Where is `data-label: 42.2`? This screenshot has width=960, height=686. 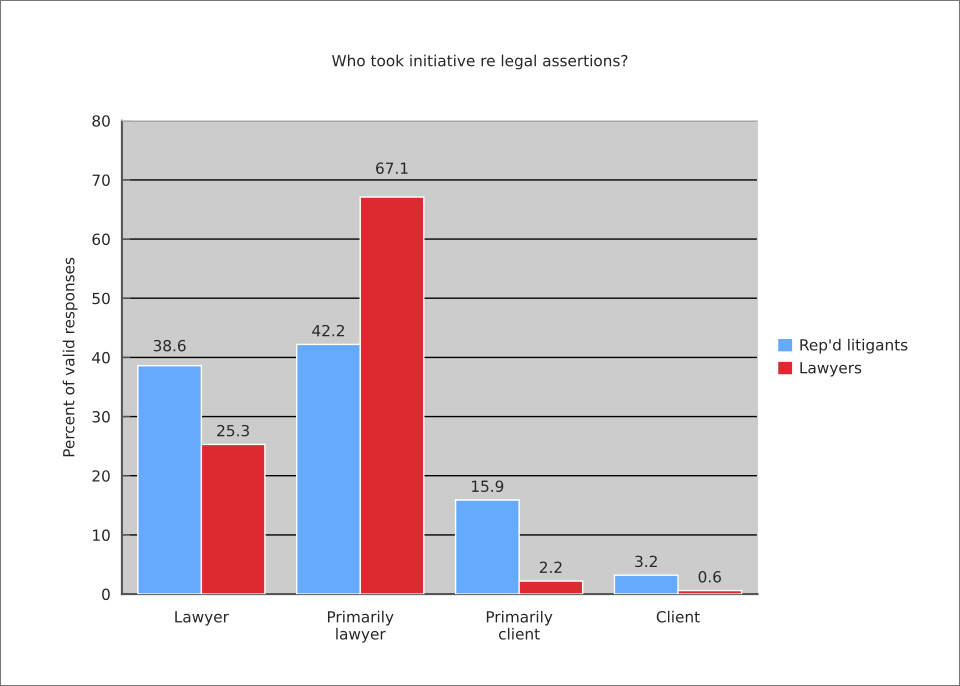
data-label: 42.2 is located at coordinates (328, 330).